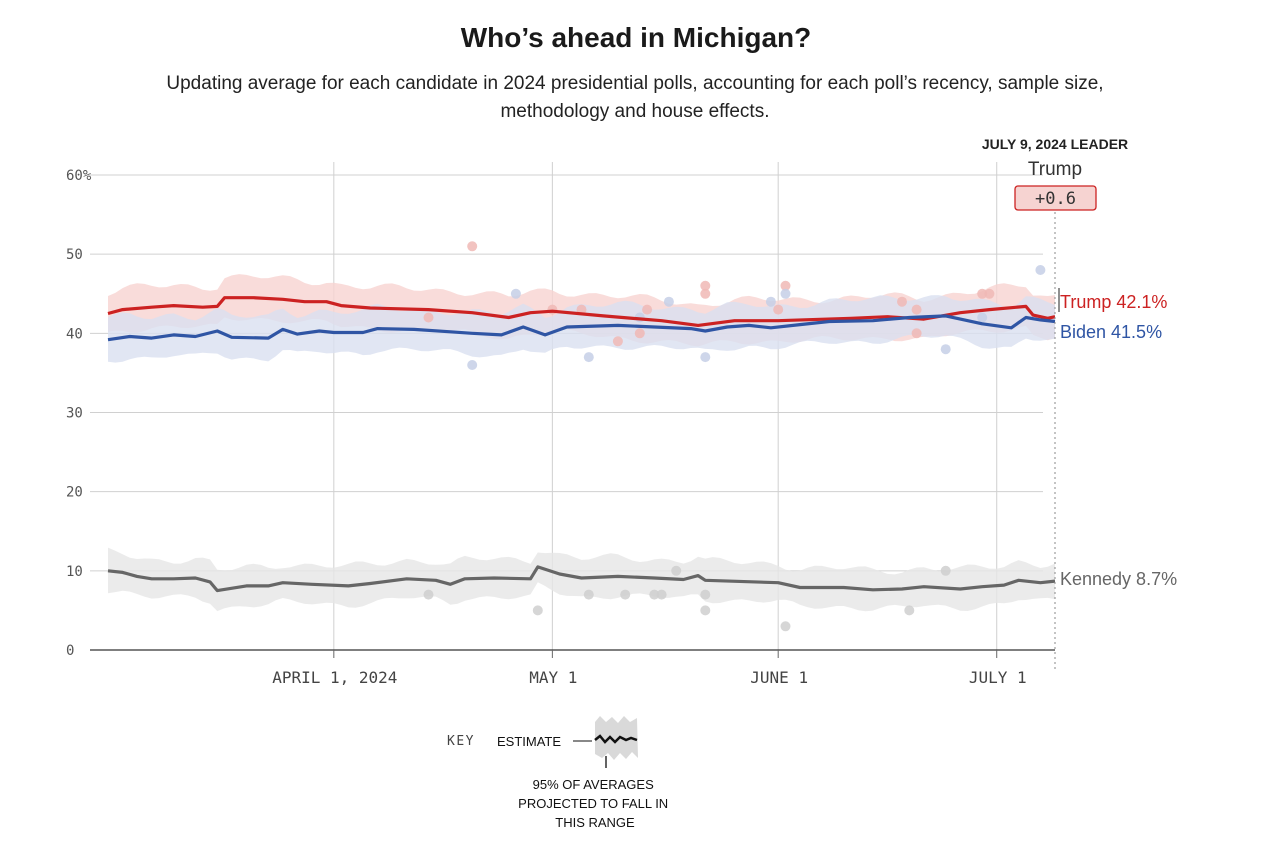  Describe the element at coordinates (74, 255) in the screenshot. I see `y-tick-label: 50` at that location.